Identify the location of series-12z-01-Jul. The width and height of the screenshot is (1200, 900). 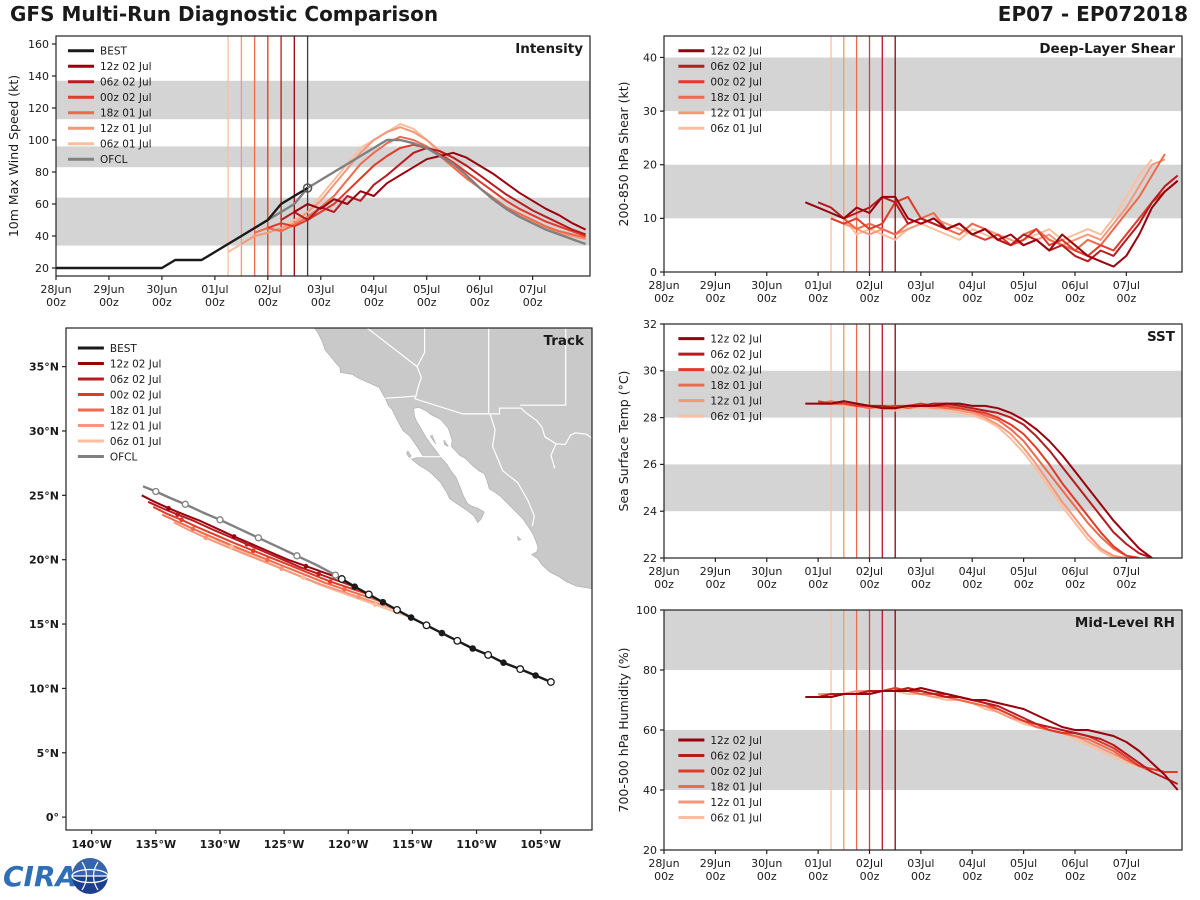
(413, 185).